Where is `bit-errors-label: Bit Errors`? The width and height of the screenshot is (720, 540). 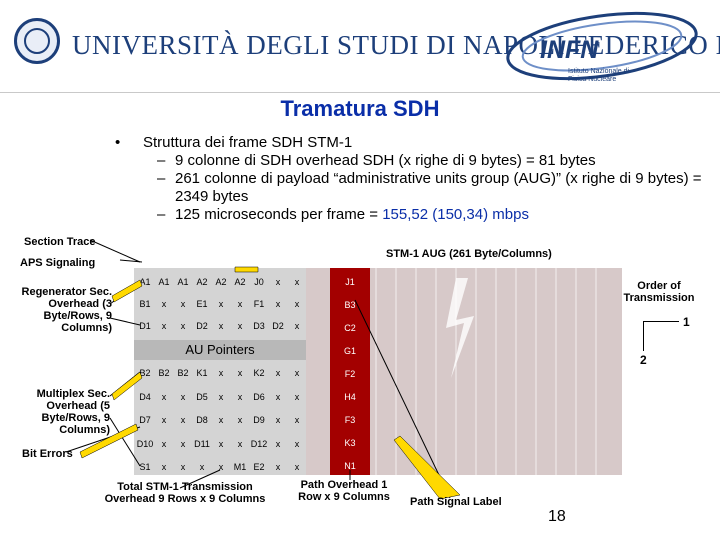
bit-errors-label: Bit Errors is located at coordinates (47, 454).